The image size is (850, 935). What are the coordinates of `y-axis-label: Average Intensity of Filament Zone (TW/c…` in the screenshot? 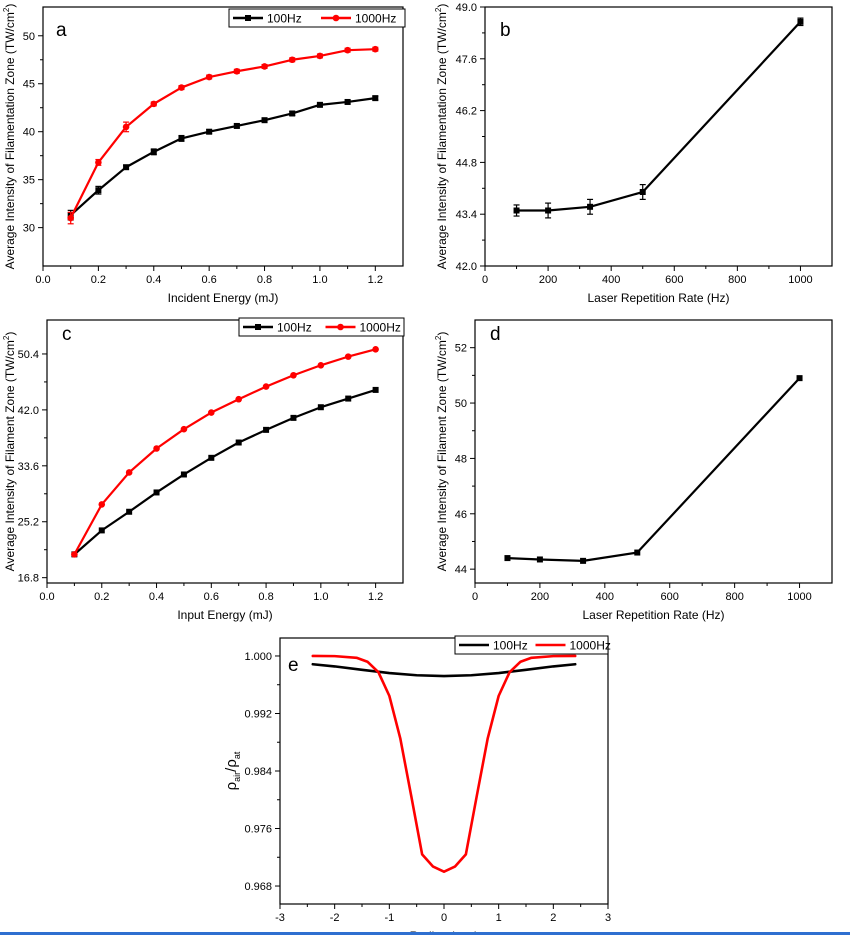 It's located at (9, 452).